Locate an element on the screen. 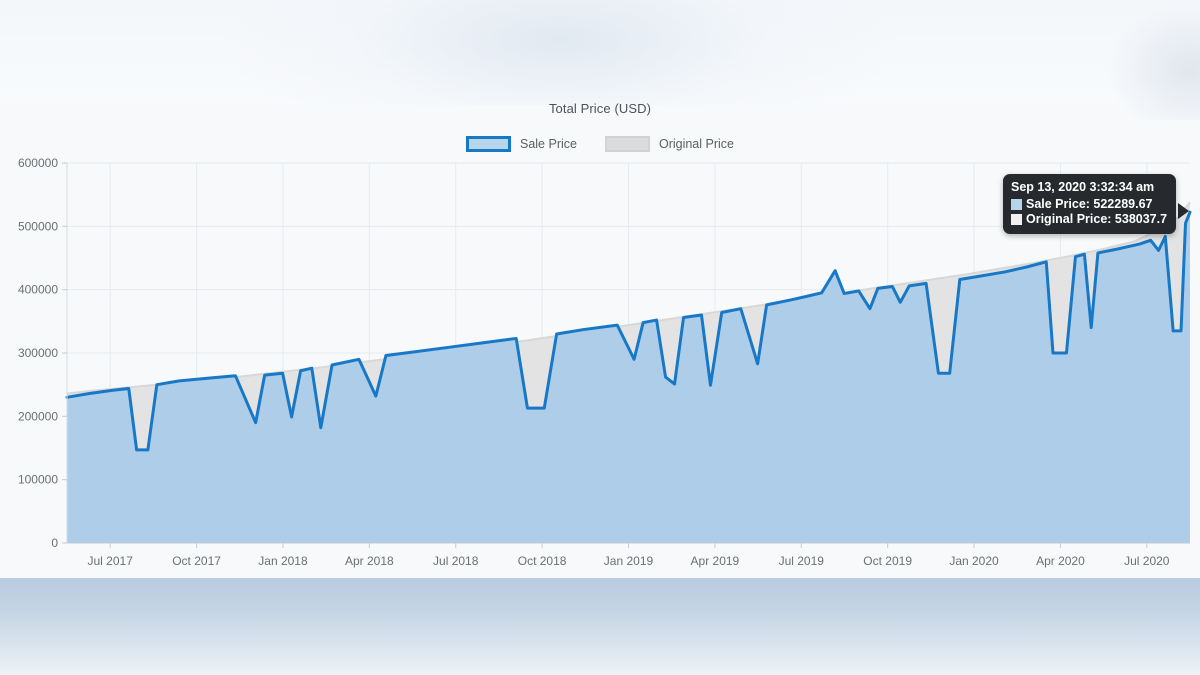  y-tick-label: 600000 is located at coordinates (38, 163).